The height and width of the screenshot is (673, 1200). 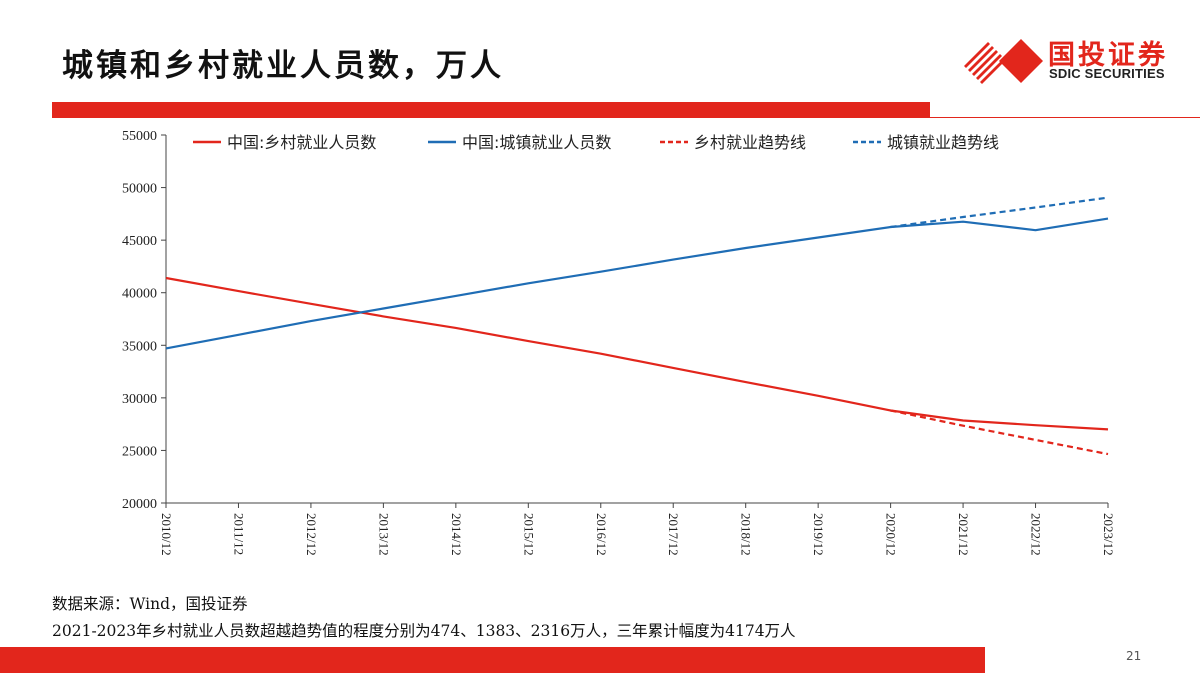 What do you see at coordinates (750, 142) in the screenshot?
I see `legend-label-2: 乡村就业趋势线` at bounding box center [750, 142].